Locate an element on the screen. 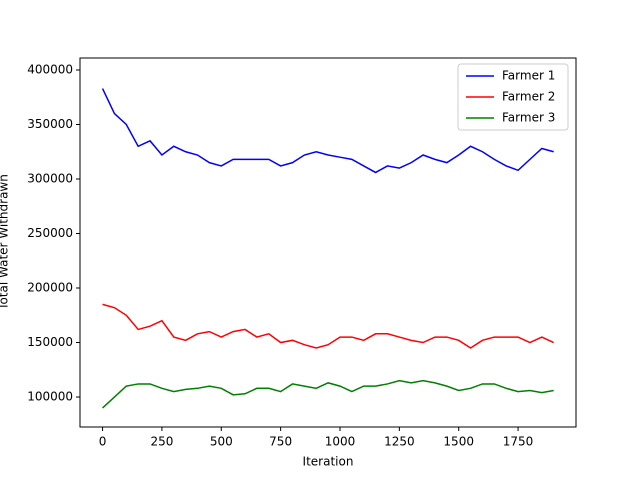 The image size is (640, 480). legend-label: Farmer 2 is located at coordinates (528, 97).